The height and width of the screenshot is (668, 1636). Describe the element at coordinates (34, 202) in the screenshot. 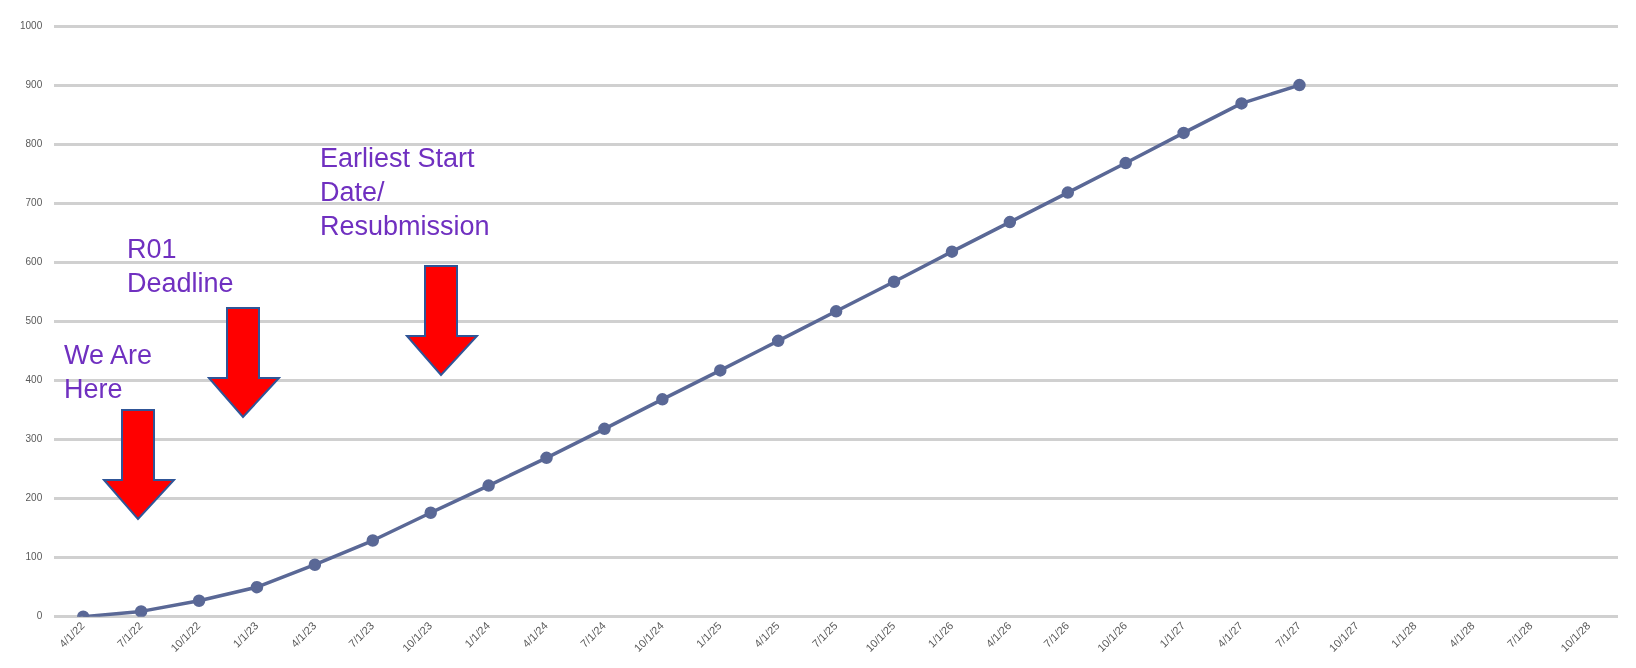

I see `y-tick-label: 700` at that location.